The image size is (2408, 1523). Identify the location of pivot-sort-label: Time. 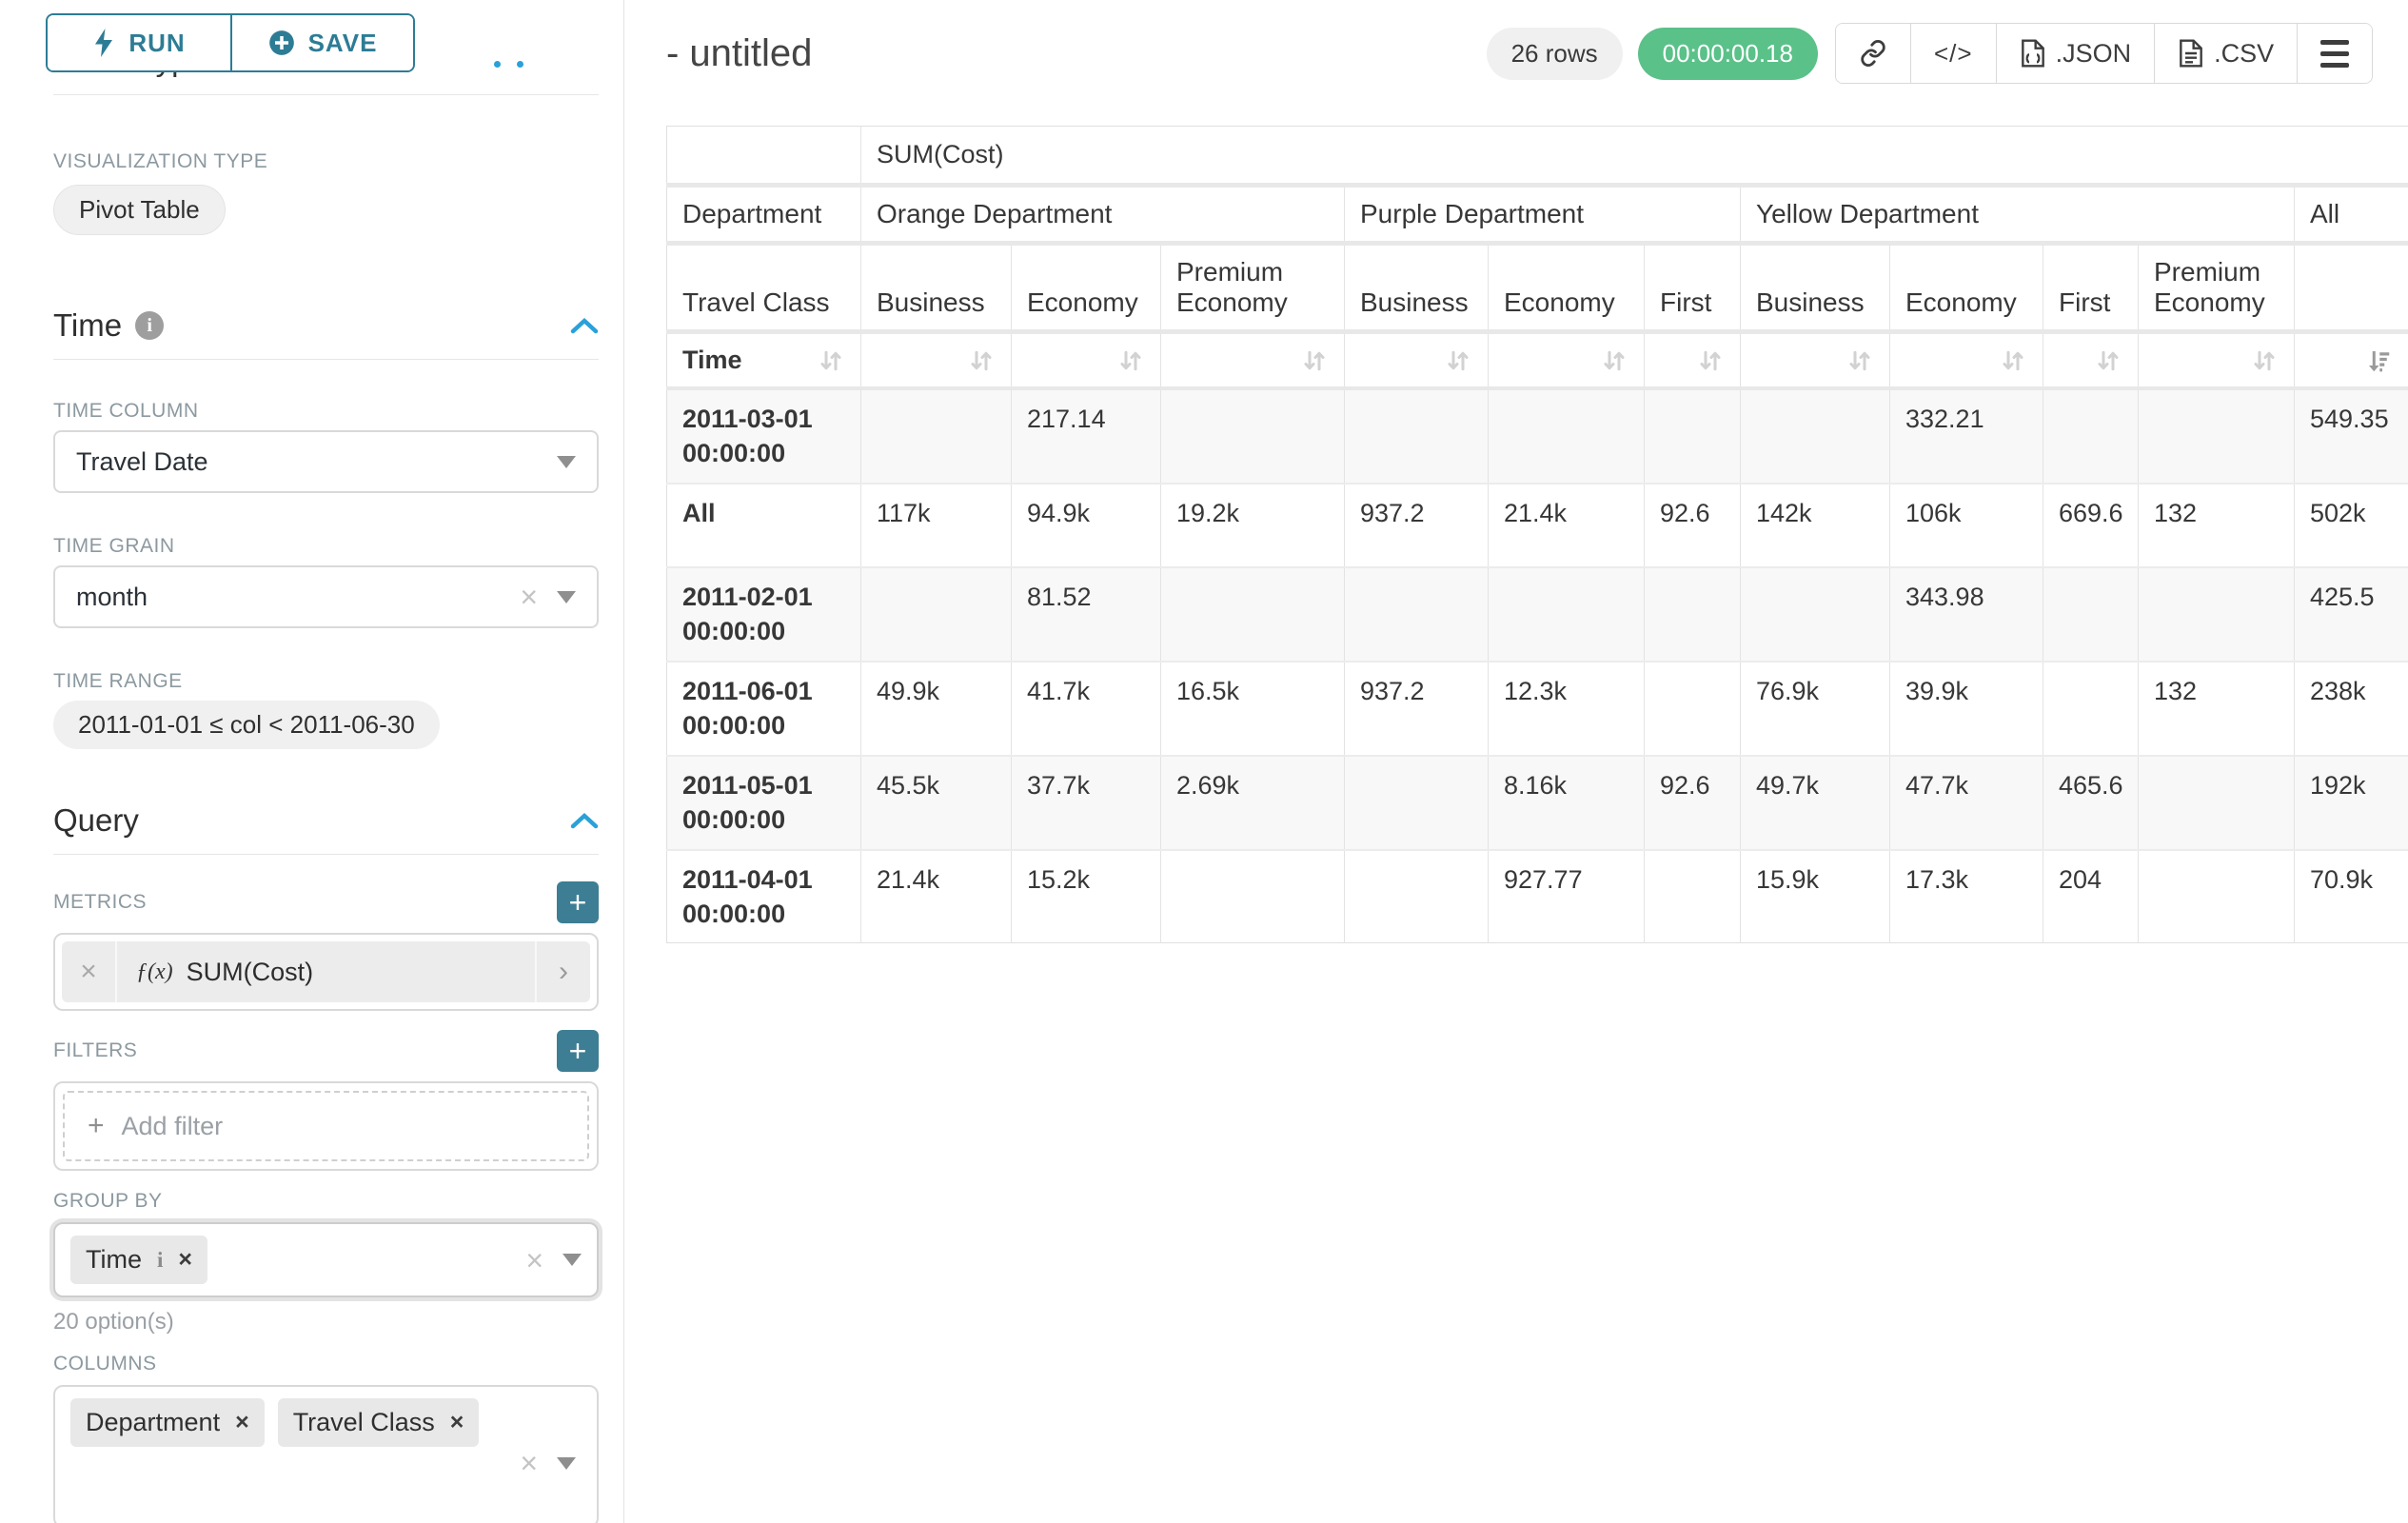
(712, 360).